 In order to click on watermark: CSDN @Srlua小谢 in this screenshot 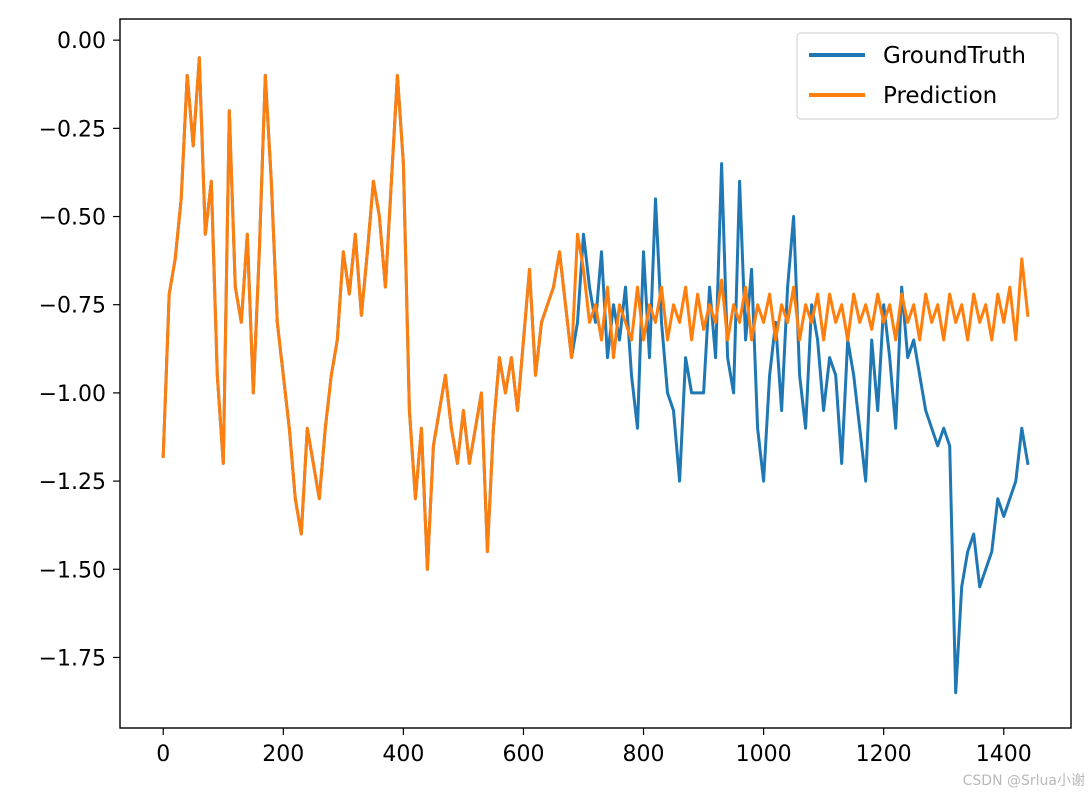, I will do `click(1023, 781)`.